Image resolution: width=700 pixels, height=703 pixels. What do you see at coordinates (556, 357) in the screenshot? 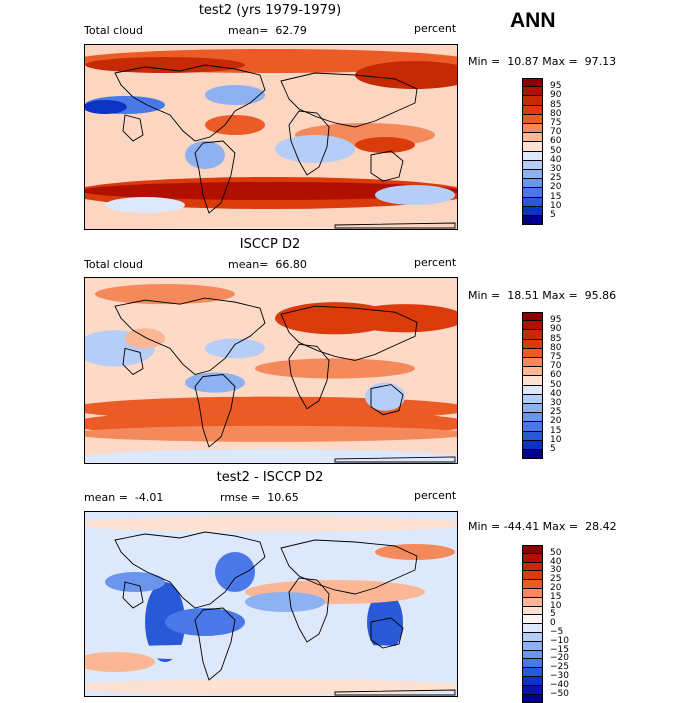
I see `colorbar-tick-label: 75` at bounding box center [556, 357].